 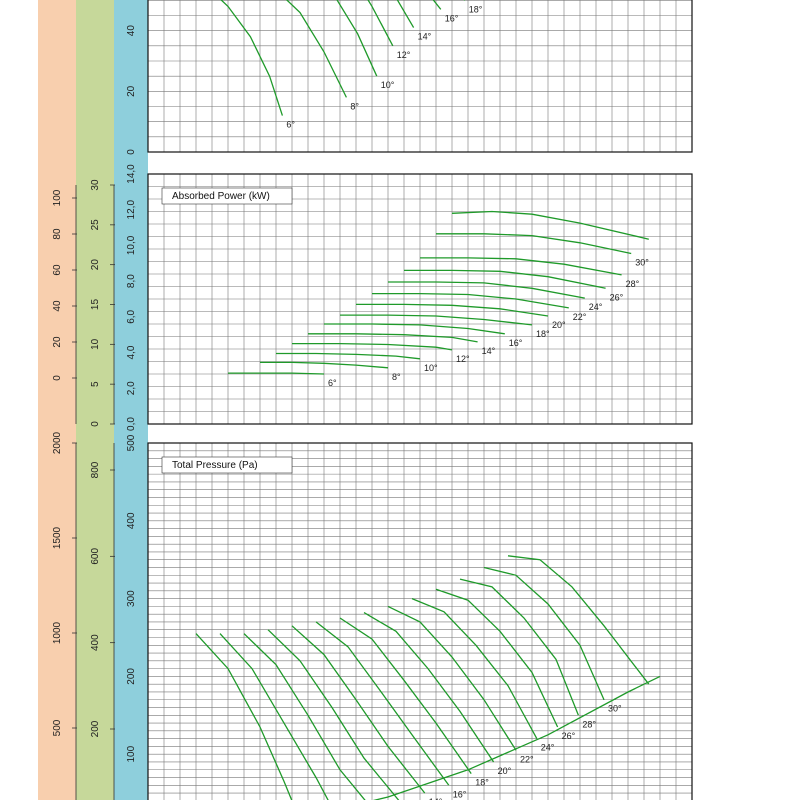 I want to click on series-line-24deg, so click(x=474, y=668).